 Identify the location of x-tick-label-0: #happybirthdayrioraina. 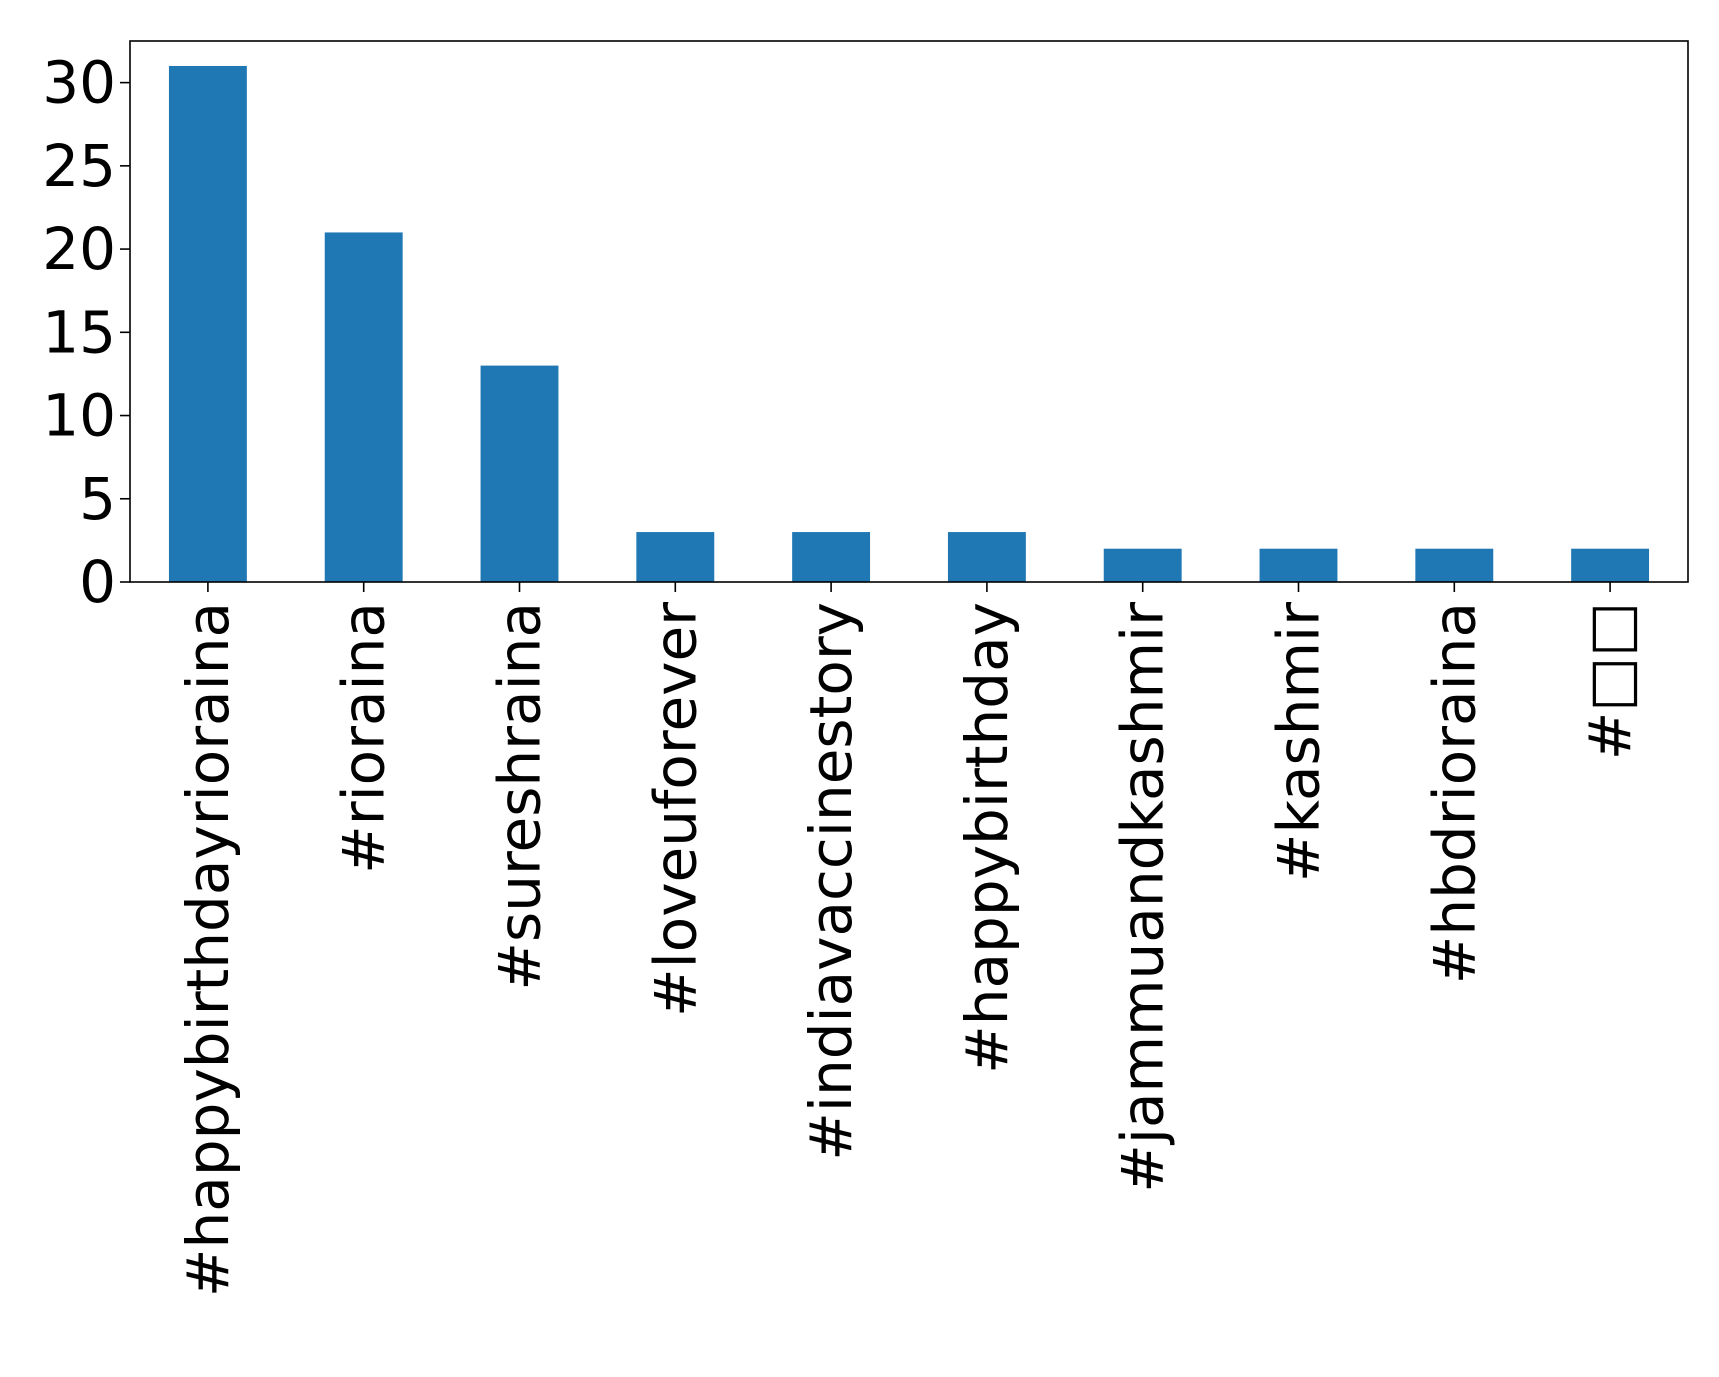
(208, 949).